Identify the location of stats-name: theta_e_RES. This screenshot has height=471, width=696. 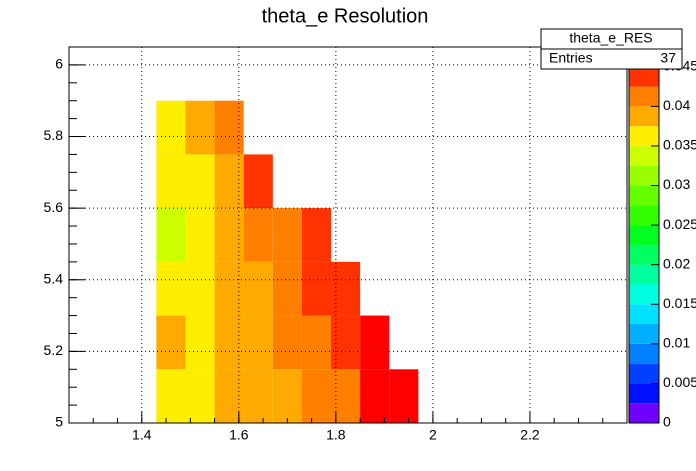
(610, 38).